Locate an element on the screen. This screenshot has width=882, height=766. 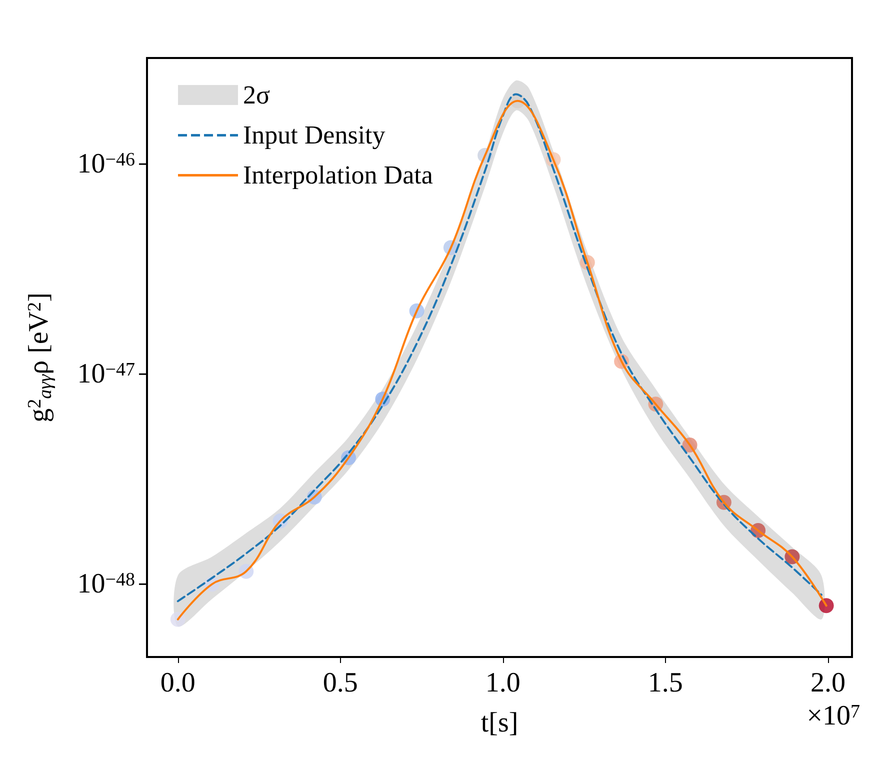
legend-label: Input Density is located at coordinates (314, 135).